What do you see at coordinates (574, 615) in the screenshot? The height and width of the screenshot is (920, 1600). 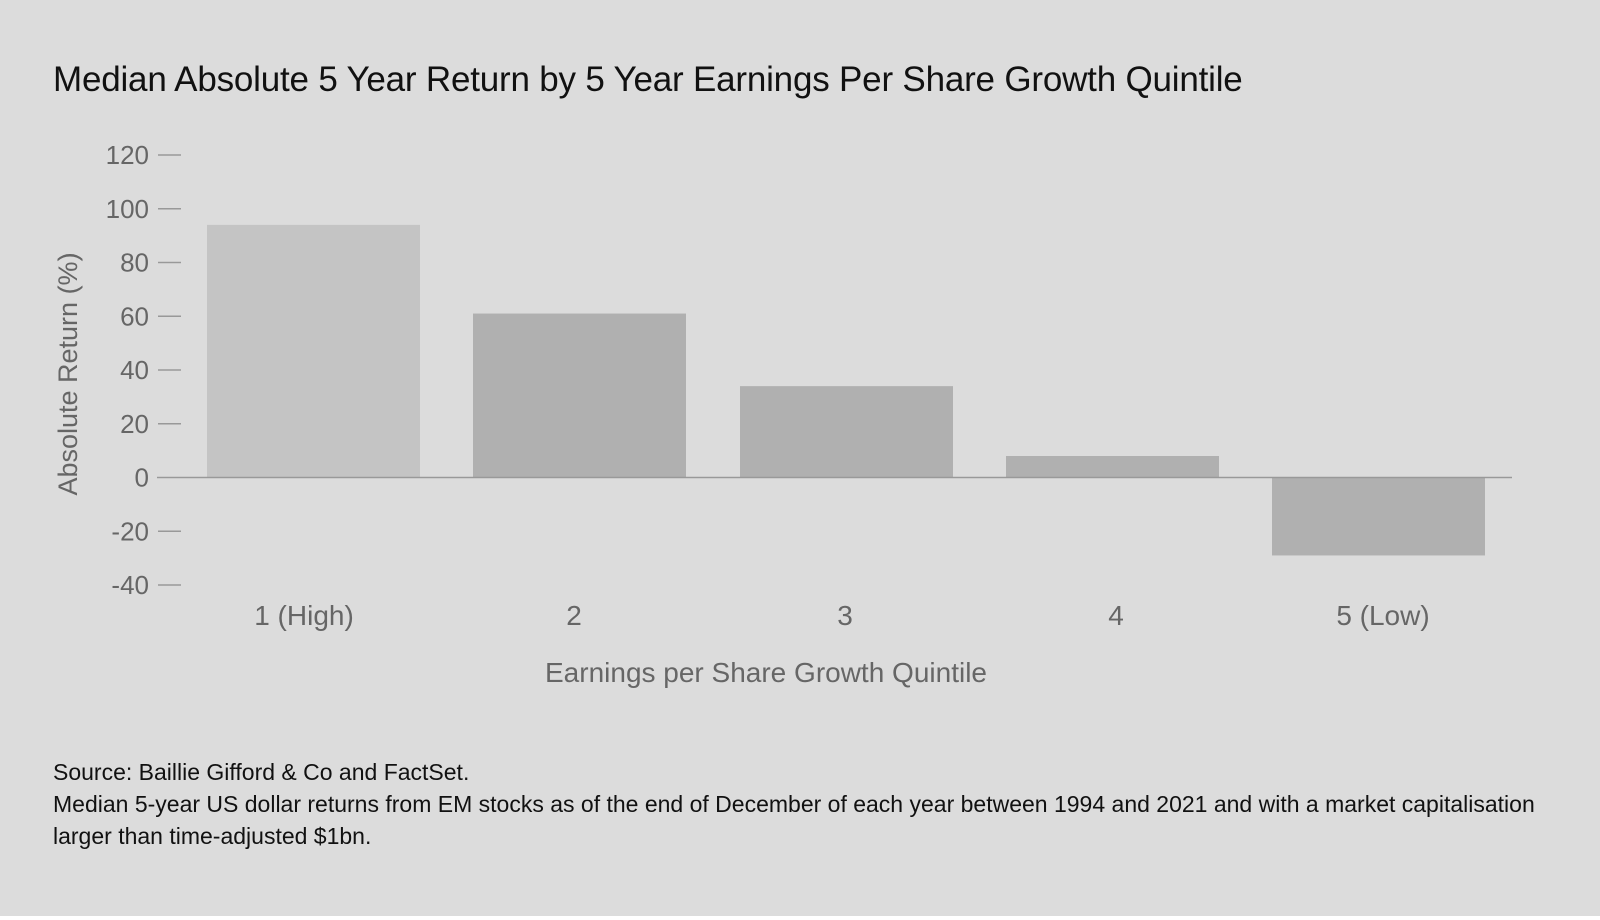 I see `x-tick-label: 2` at bounding box center [574, 615].